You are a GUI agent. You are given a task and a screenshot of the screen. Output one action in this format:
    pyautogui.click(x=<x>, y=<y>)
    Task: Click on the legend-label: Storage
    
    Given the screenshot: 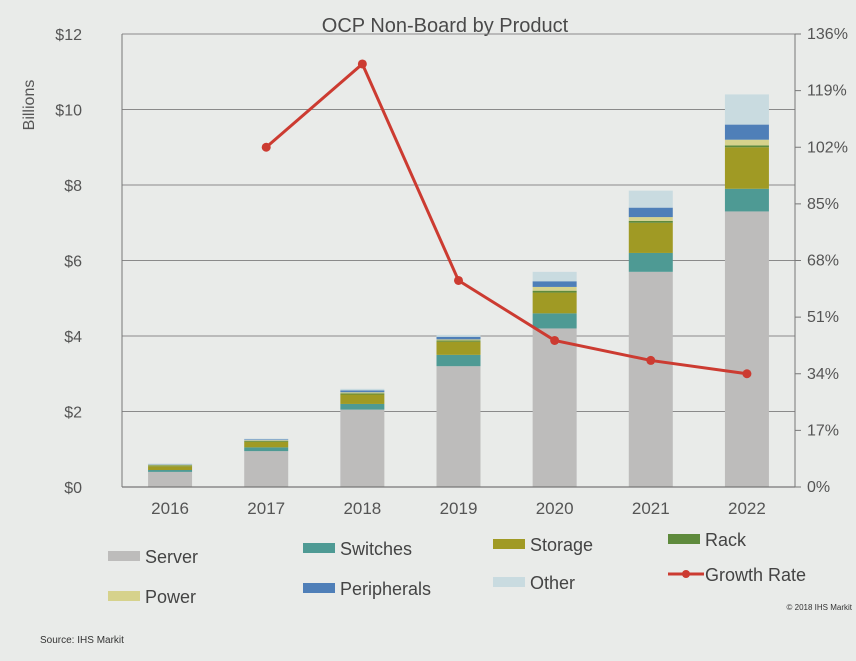 What is the action you would take?
    pyautogui.click(x=561, y=545)
    